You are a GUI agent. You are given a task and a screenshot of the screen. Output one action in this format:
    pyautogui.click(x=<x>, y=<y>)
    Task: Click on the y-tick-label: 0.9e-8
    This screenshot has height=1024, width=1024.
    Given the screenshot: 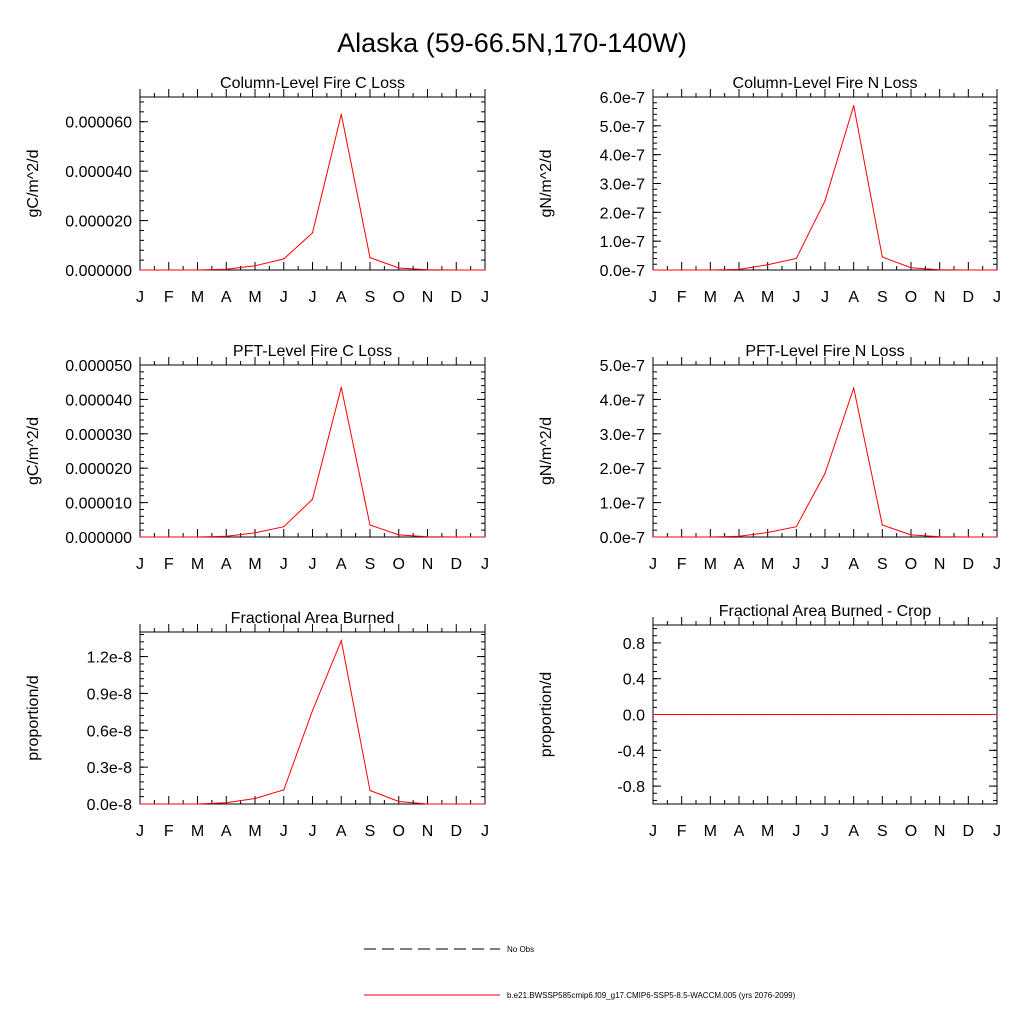 What is the action you would take?
    pyautogui.click(x=109, y=694)
    